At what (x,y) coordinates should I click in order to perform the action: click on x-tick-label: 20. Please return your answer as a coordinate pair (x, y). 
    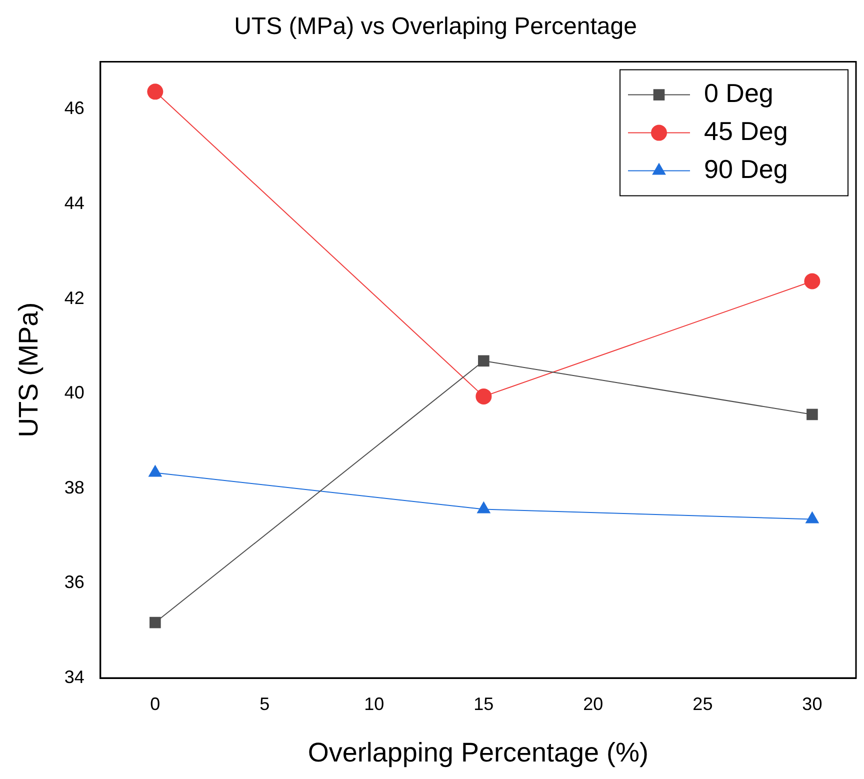
    Looking at the image, I should click on (593, 704).